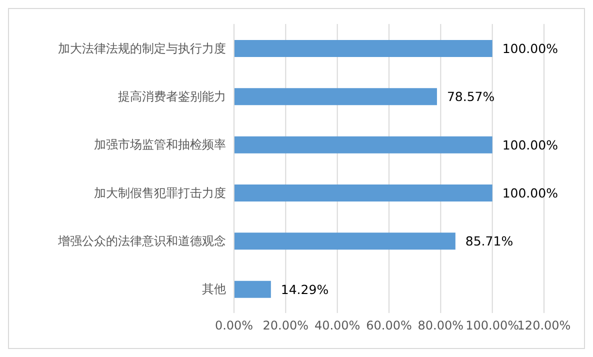  Describe the element at coordinates (544, 325) in the screenshot. I see `x-tick-label: 120.00%` at that location.